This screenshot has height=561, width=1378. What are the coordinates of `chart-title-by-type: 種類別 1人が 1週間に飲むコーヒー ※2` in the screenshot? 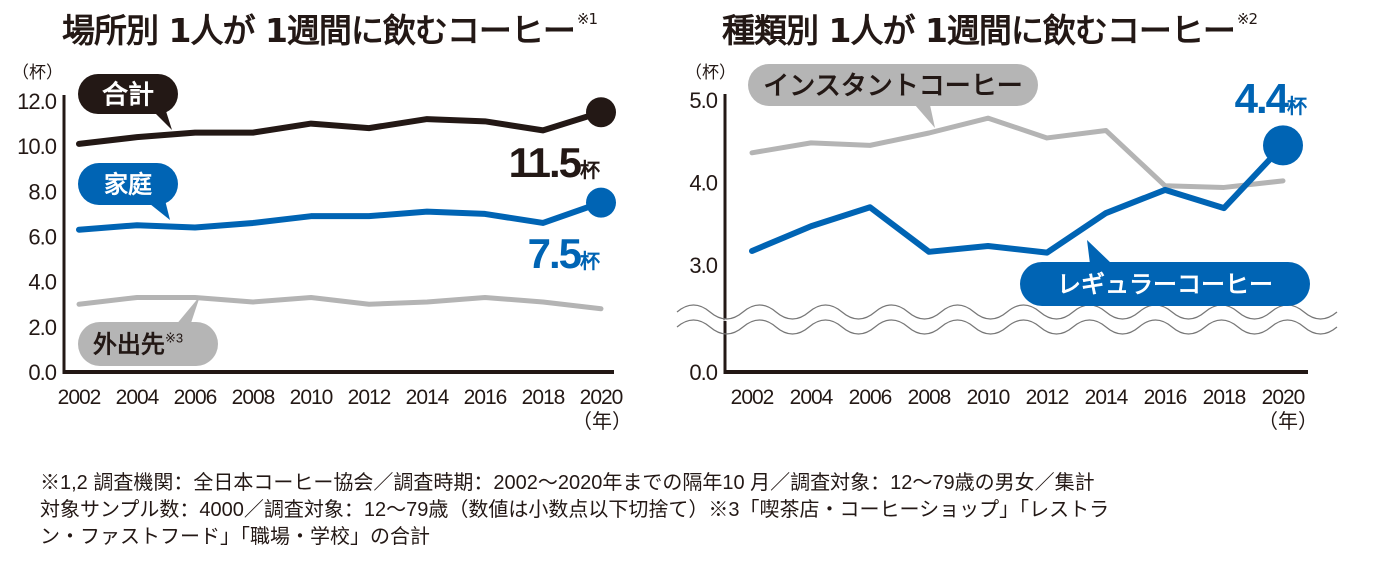 It's located at (990, 28).